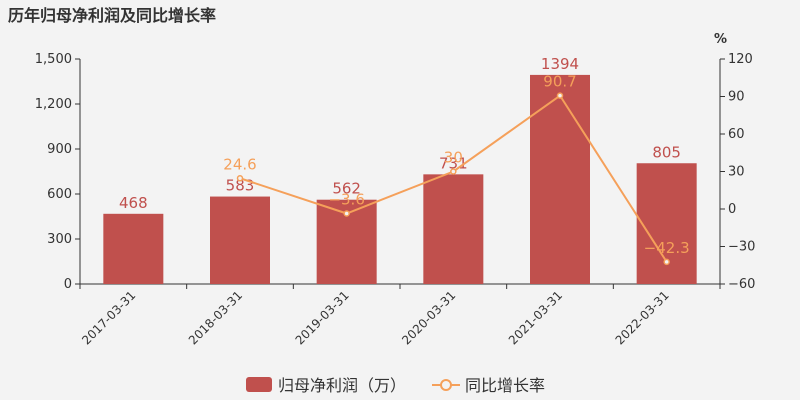 The image size is (800, 400). Describe the element at coordinates (736, 97) in the screenshot. I see `right-axis-tick-label: 90` at that location.